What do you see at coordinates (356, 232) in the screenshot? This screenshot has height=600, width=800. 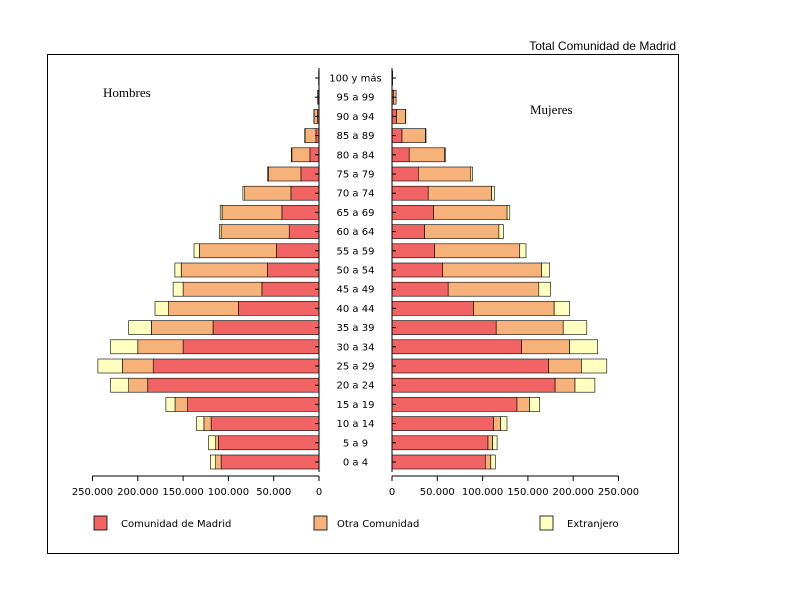 I see `age-group-label: 60 a 64` at bounding box center [356, 232].